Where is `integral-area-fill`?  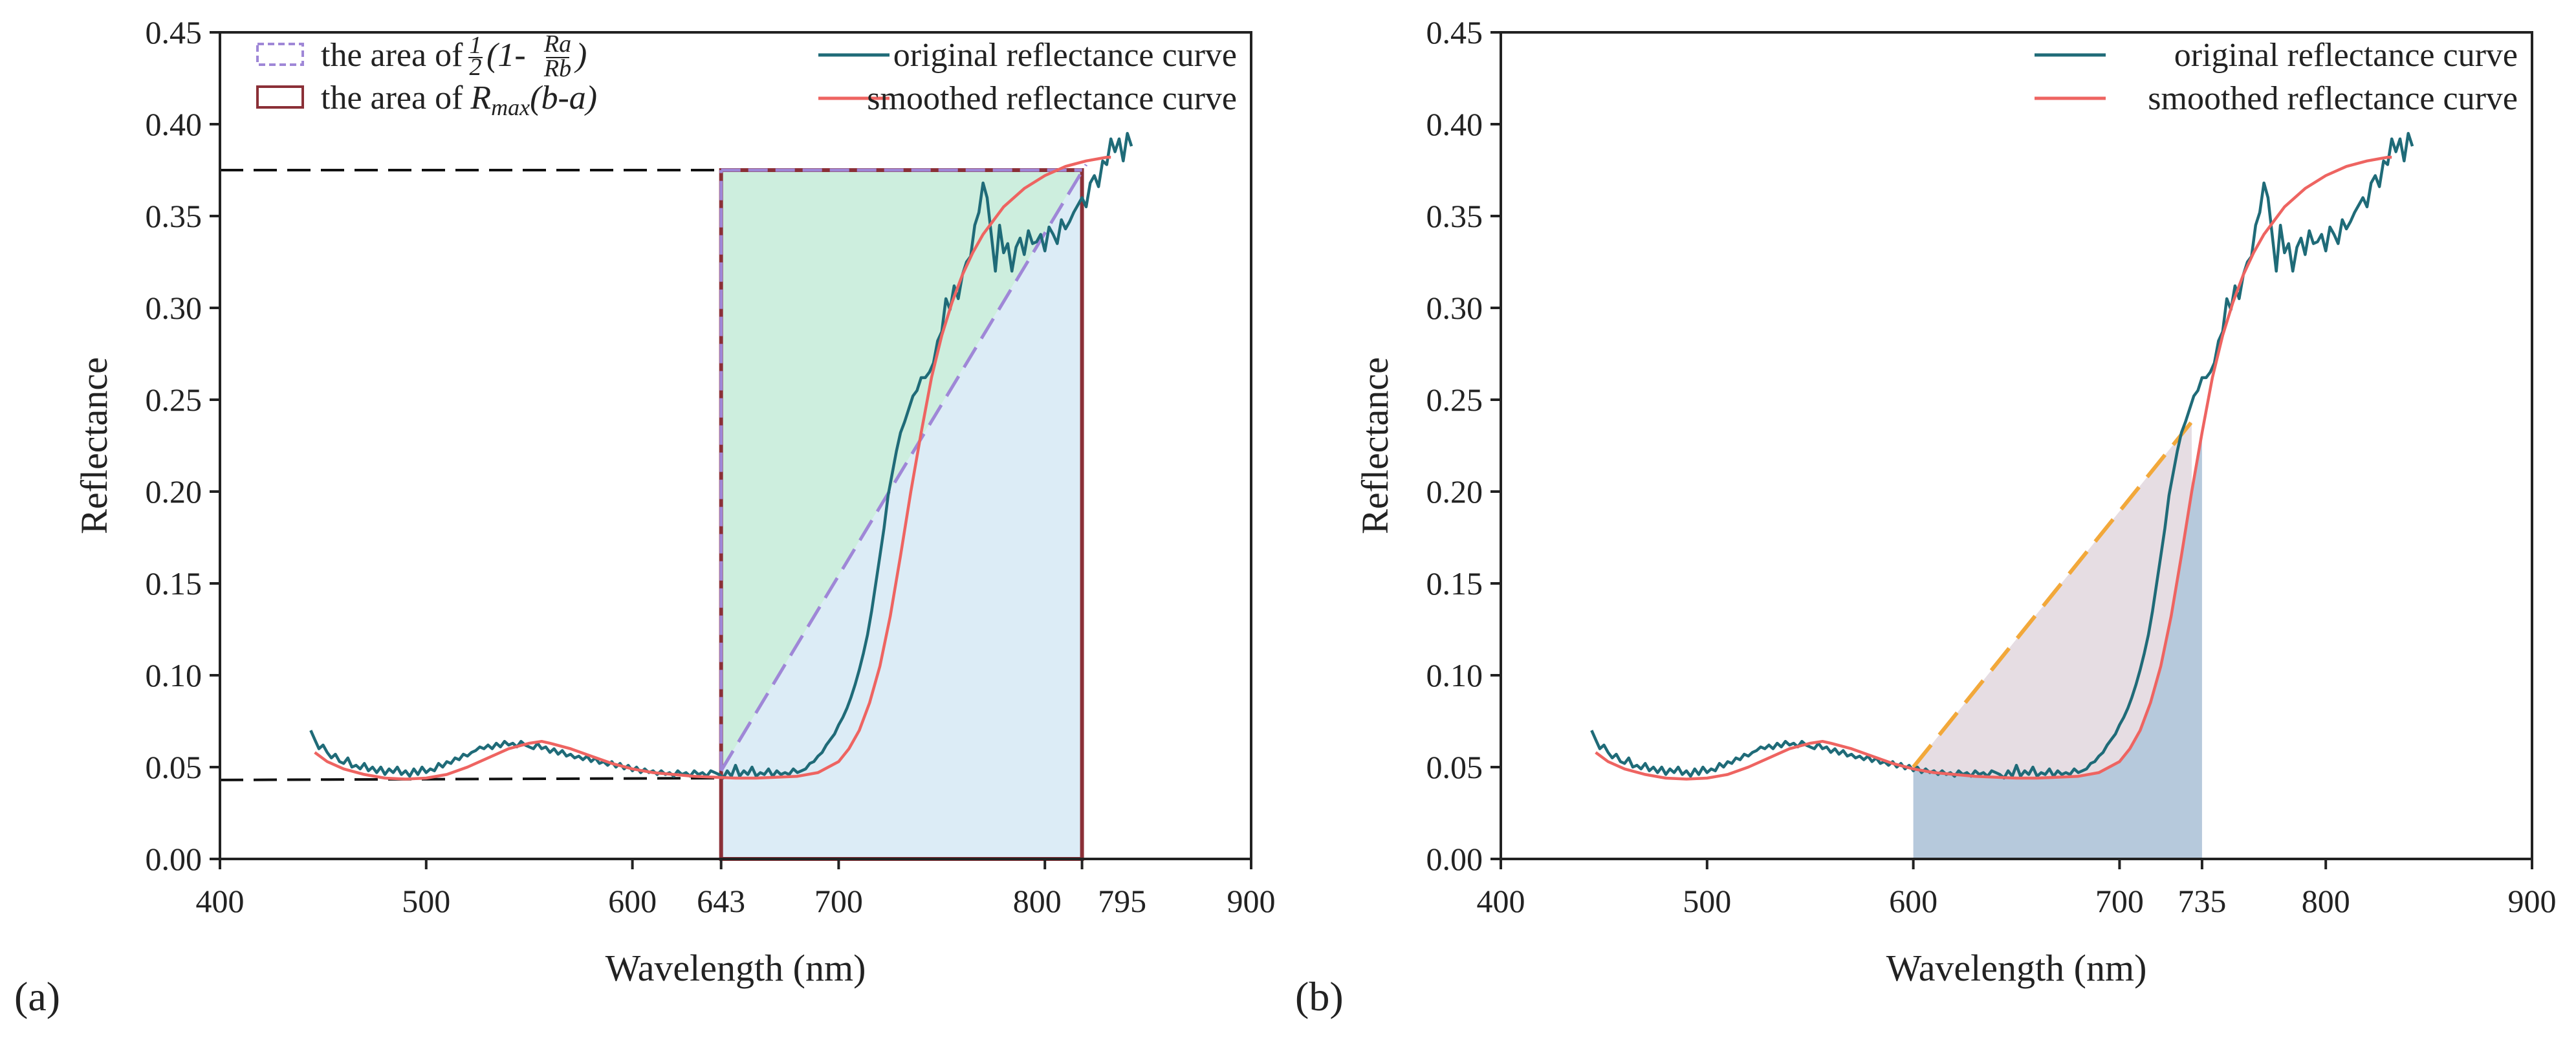
integral-area-fill is located at coordinates (2057, 646).